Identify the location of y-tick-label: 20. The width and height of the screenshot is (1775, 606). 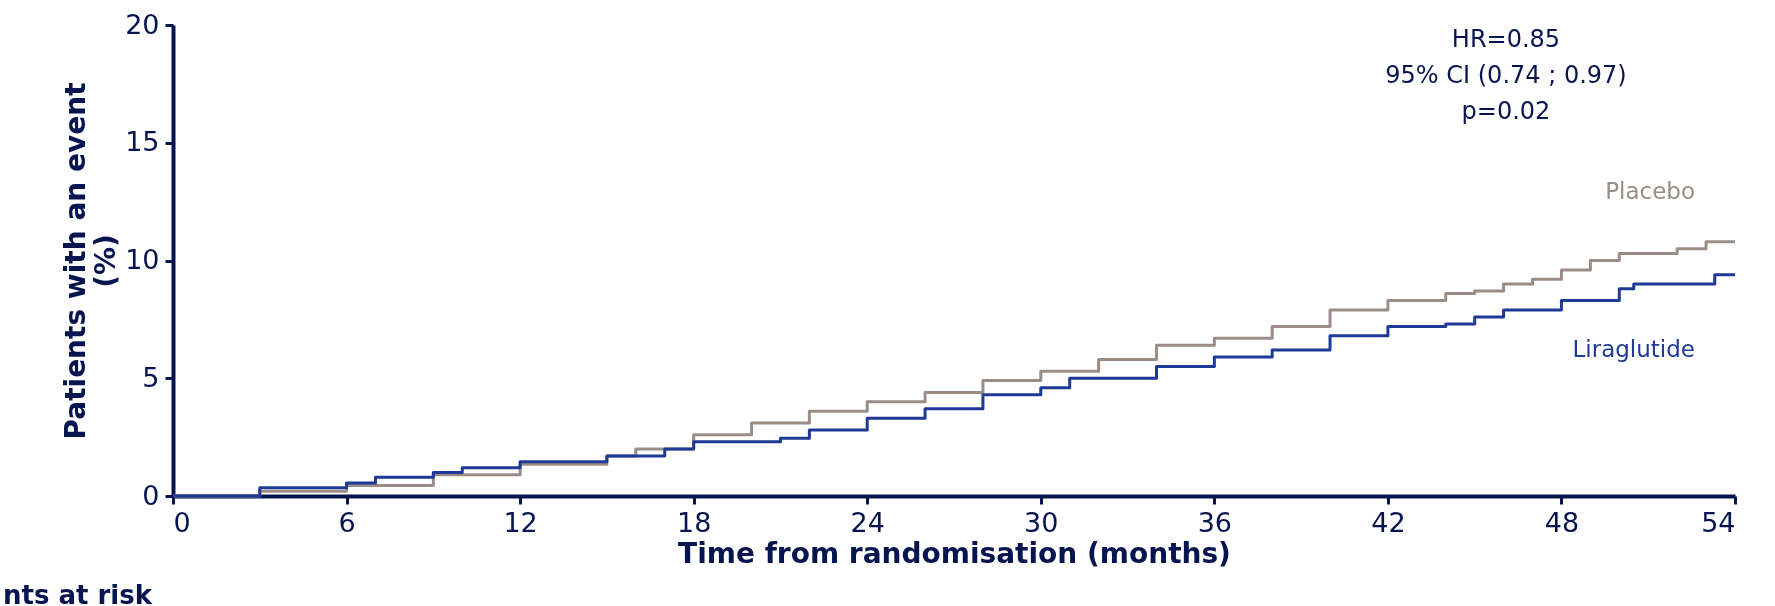
(142, 24).